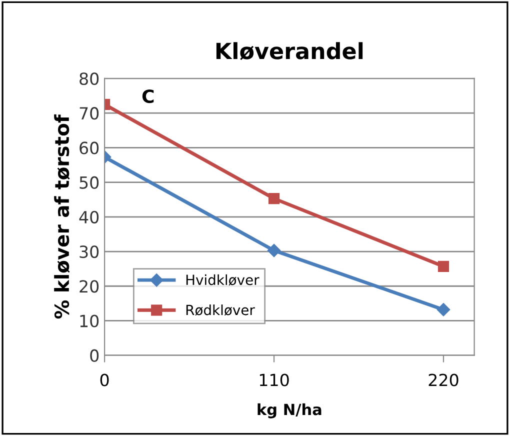 The height and width of the screenshot is (436, 510). What do you see at coordinates (443, 380) in the screenshot?
I see `x-tick-label: 220` at bounding box center [443, 380].